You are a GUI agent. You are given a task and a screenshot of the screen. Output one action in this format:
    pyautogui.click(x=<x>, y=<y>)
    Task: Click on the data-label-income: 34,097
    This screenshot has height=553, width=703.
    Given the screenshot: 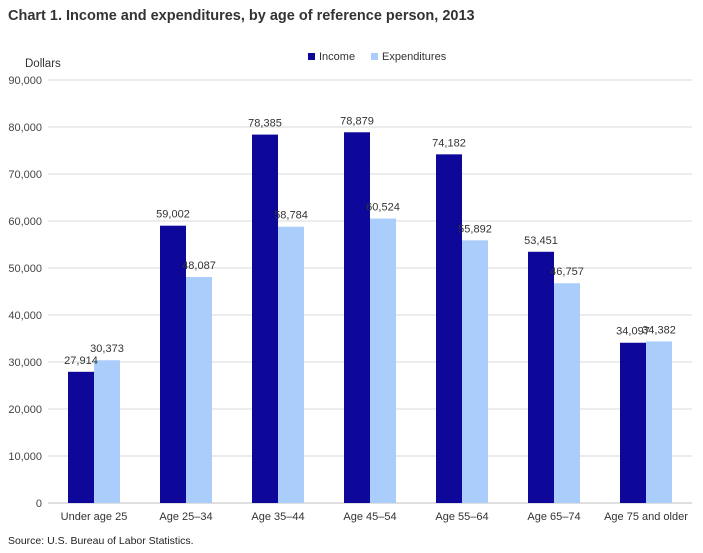 What is the action you would take?
    pyautogui.click(x=633, y=332)
    